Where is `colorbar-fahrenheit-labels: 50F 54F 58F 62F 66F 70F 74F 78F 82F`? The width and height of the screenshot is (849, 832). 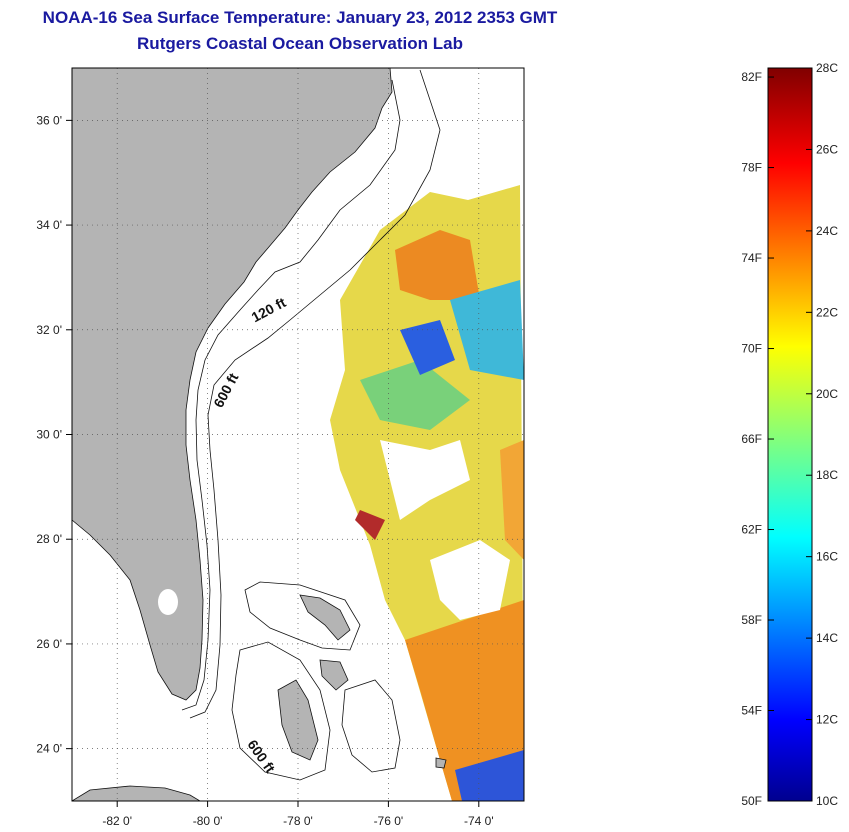
colorbar-fahrenheit-labels: 50F 54F 58F 62F 66F 70F 74F 78F 82F is located at coordinates (757, 439).